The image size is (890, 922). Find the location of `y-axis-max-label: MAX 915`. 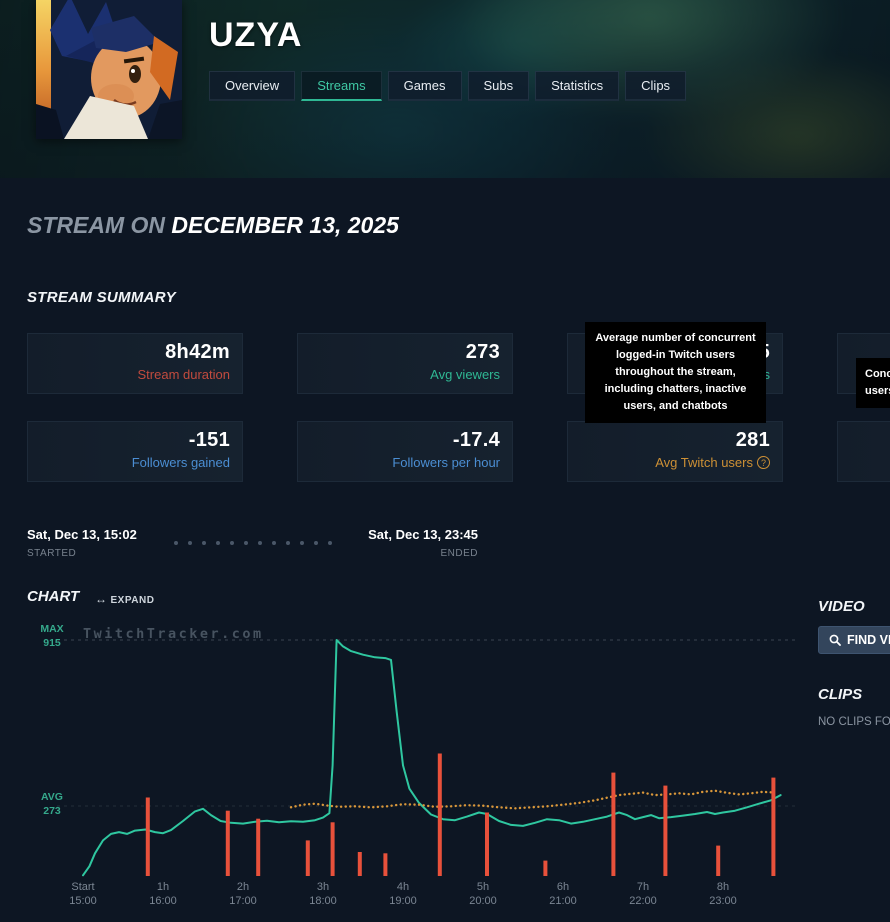

y-axis-max-label: MAX 915 is located at coordinates (52, 636).